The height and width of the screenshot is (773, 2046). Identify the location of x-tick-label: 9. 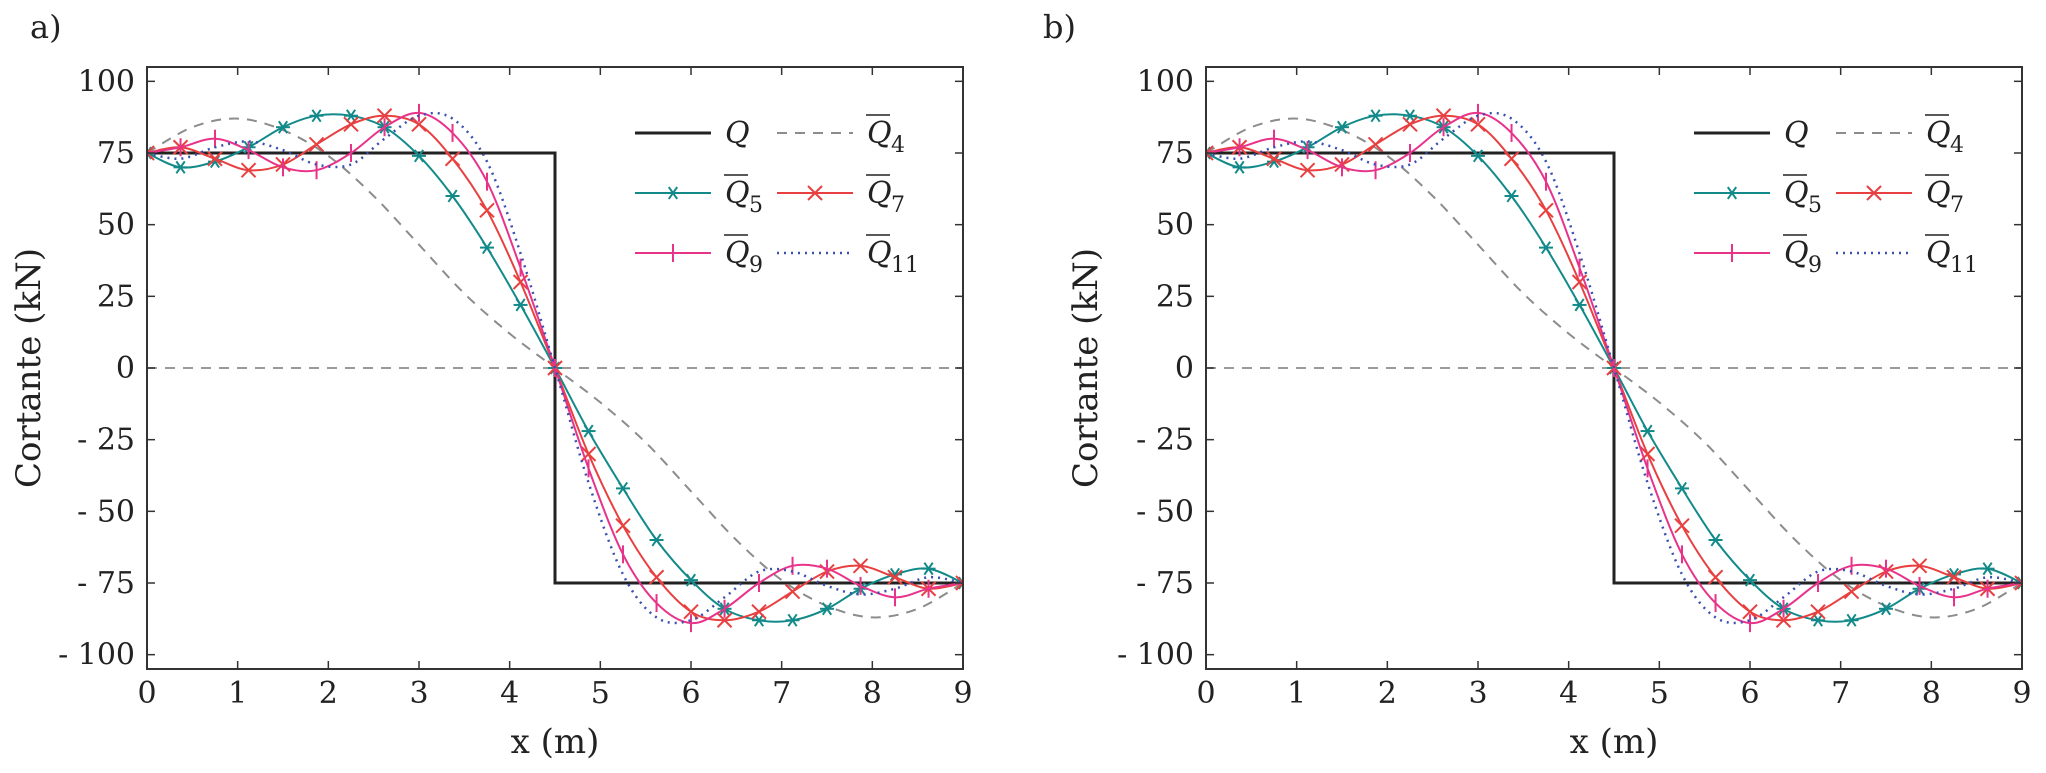
(2021, 693).